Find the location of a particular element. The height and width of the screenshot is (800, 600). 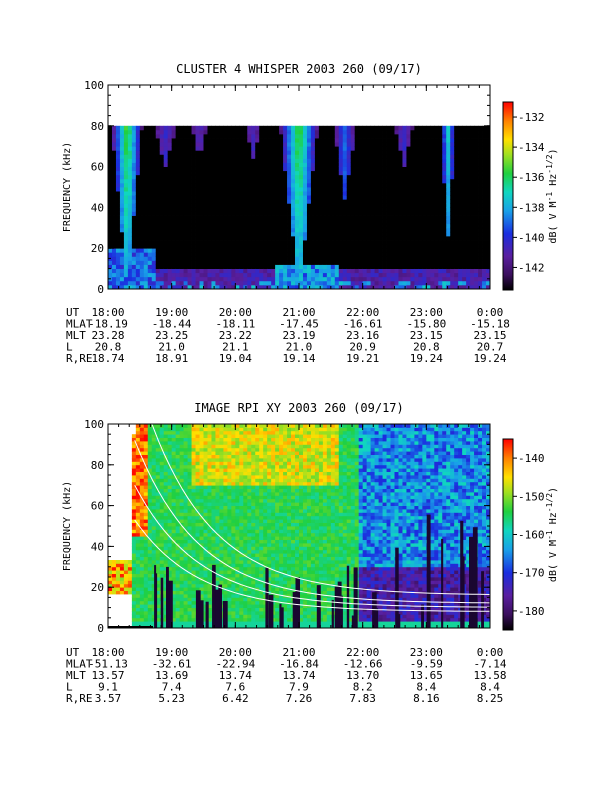

ephemeris-label: L is located at coordinates (69, 347).